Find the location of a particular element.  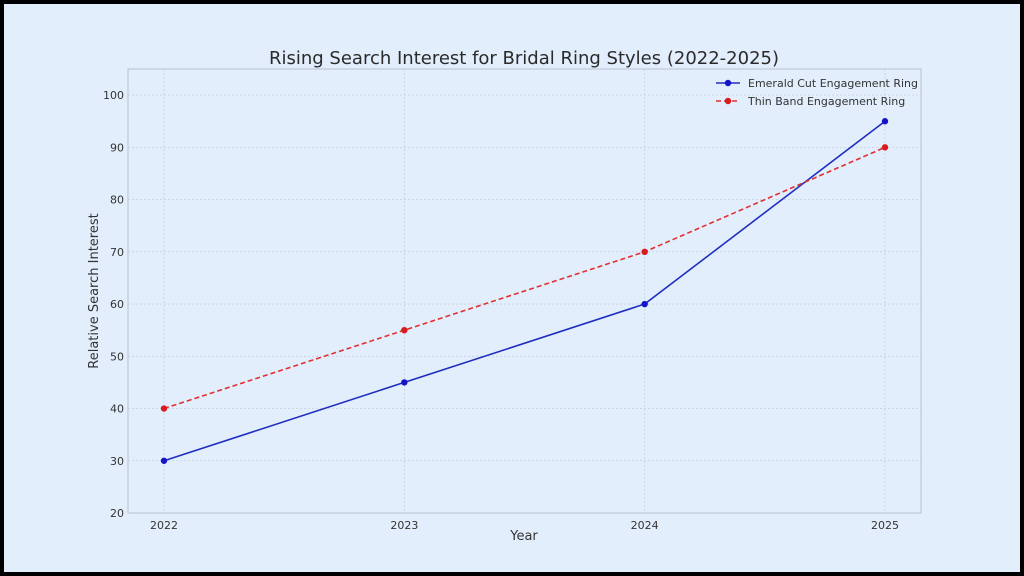

y-tick-label: 20 is located at coordinates (117, 513).